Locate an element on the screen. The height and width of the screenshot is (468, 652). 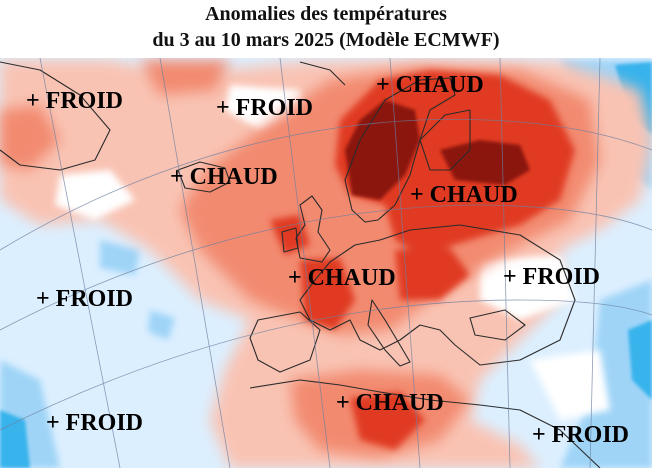
anomaly-label-froid-n-atlantic: + FROID is located at coordinates (265, 108).